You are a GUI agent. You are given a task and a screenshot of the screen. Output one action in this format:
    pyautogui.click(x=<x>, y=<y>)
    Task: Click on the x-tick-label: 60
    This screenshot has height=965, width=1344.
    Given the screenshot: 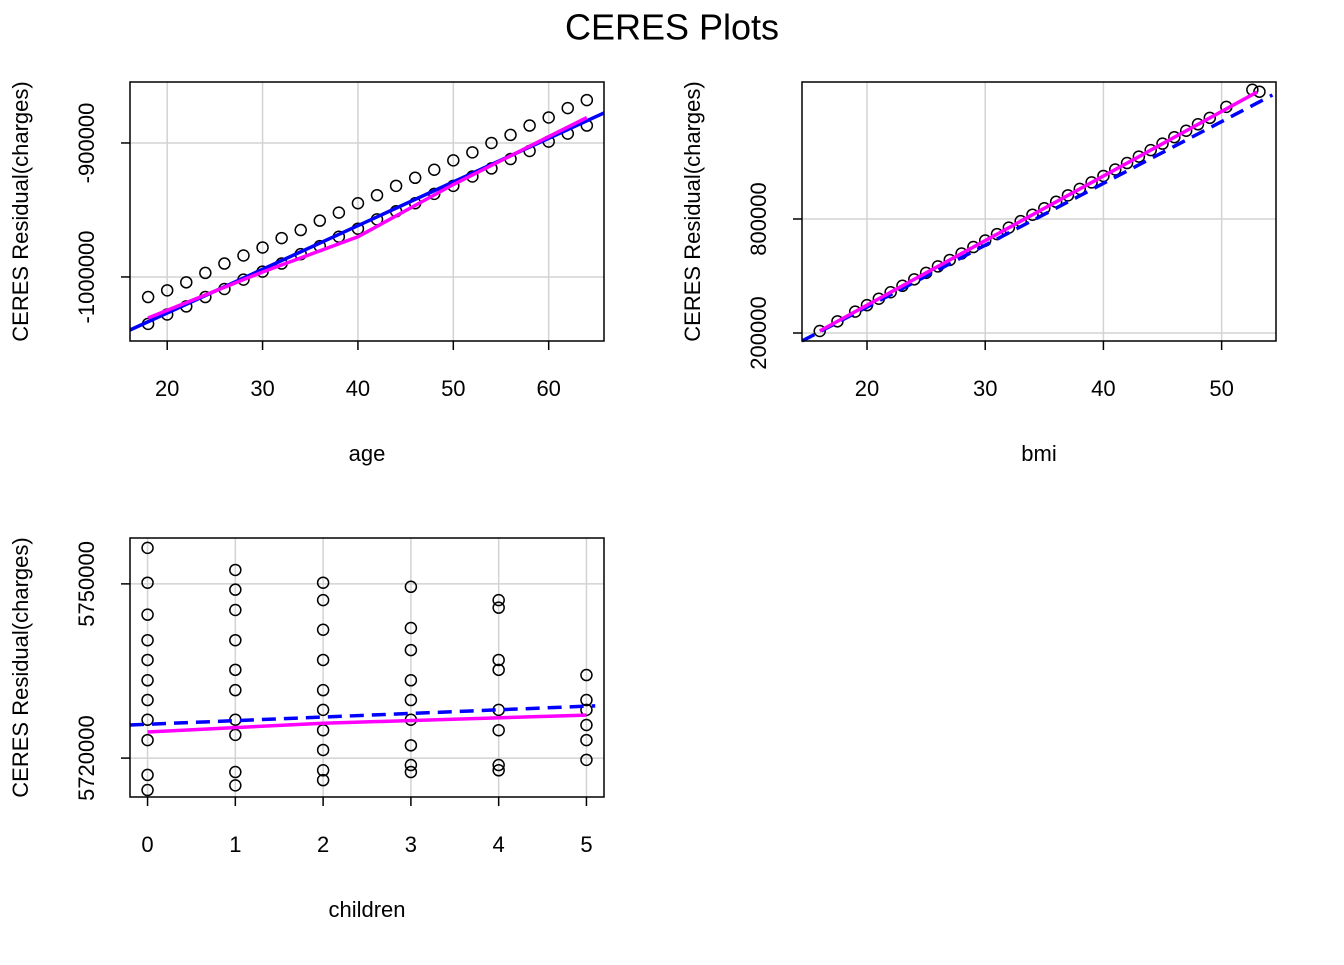 What is the action you would take?
    pyautogui.click(x=548, y=388)
    